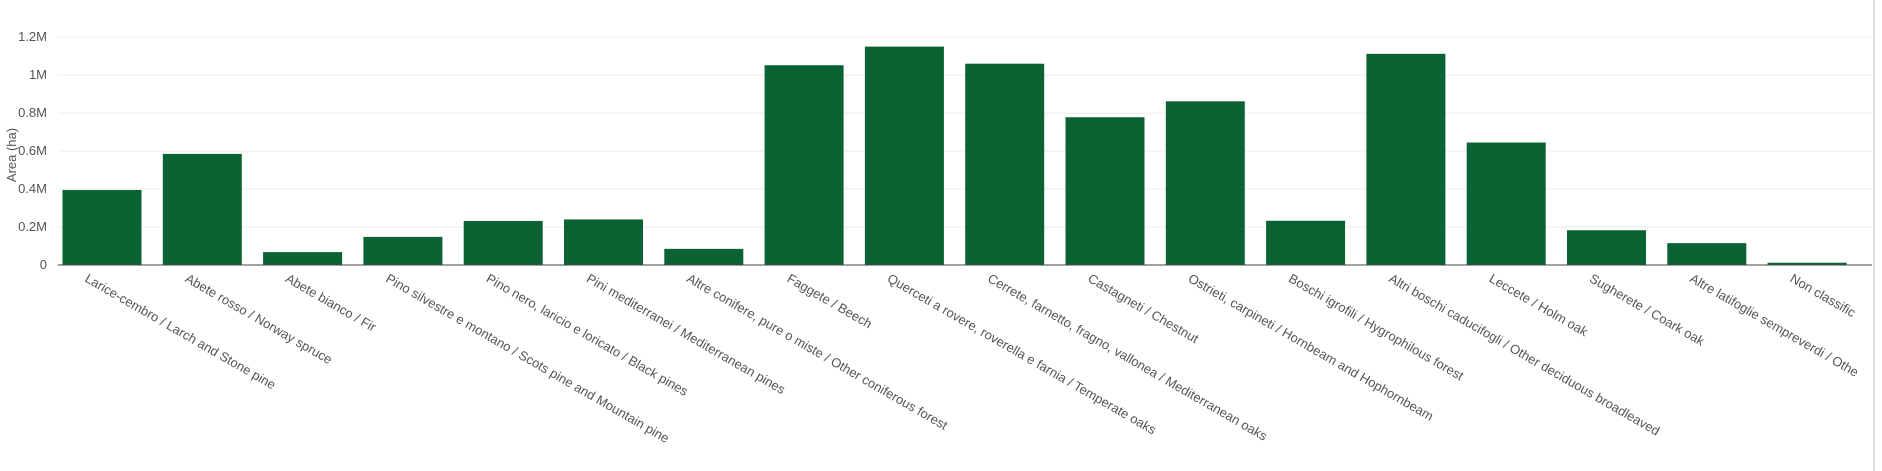 This screenshot has width=1882, height=471. I want to click on y-tick-label: 0.6M, so click(32, 150).